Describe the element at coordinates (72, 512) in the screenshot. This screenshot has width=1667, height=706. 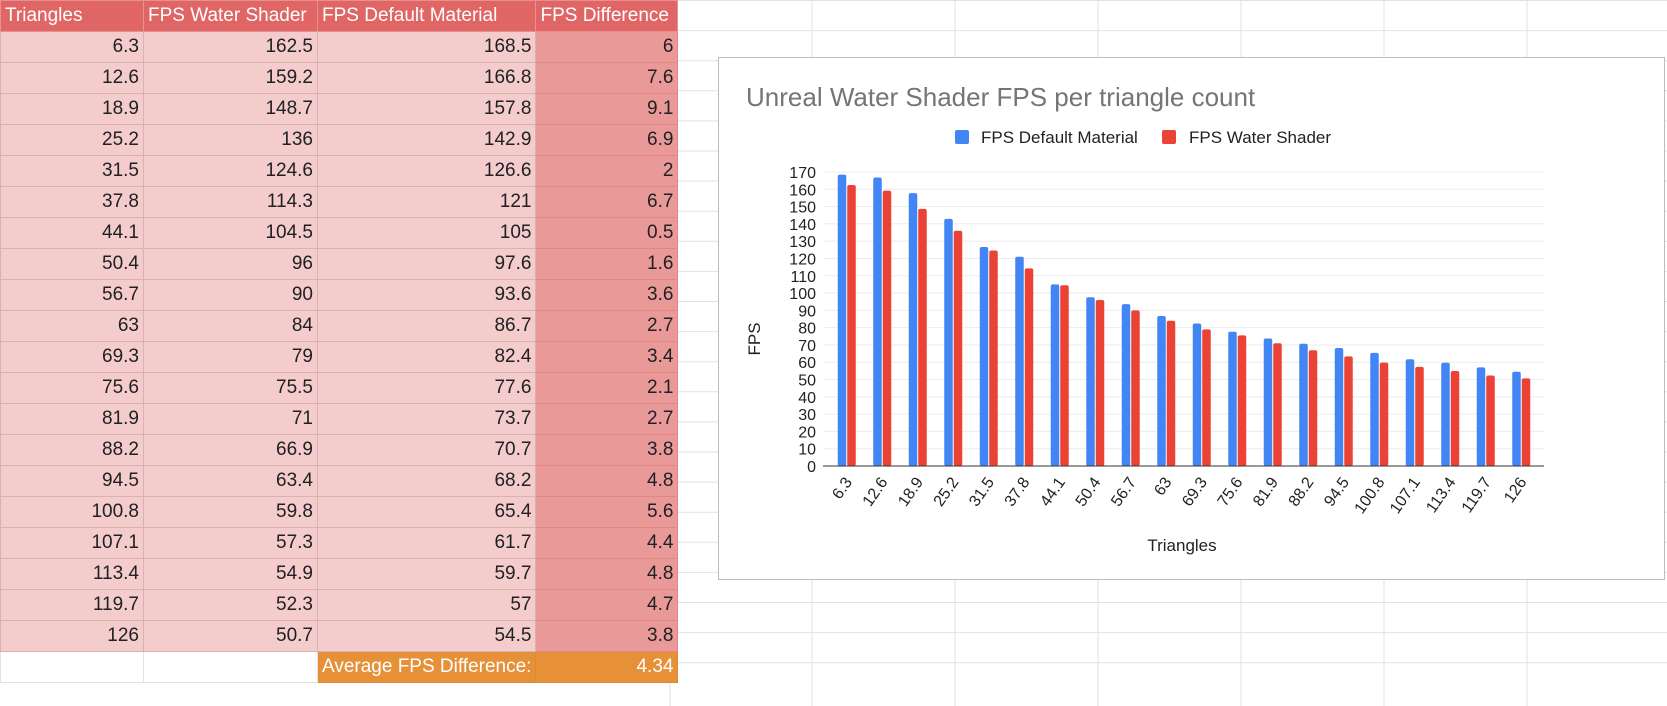
I see `table-cell: 100.8` at that location.